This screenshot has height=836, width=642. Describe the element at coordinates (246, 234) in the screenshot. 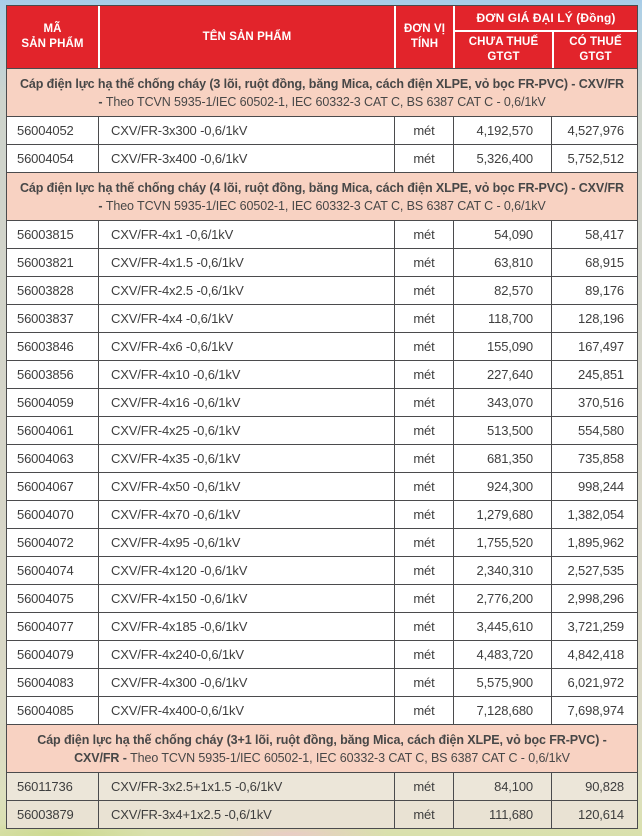

I see `product-name-cell: CXV/FR-4x1 -0,6/1kV` at that location.